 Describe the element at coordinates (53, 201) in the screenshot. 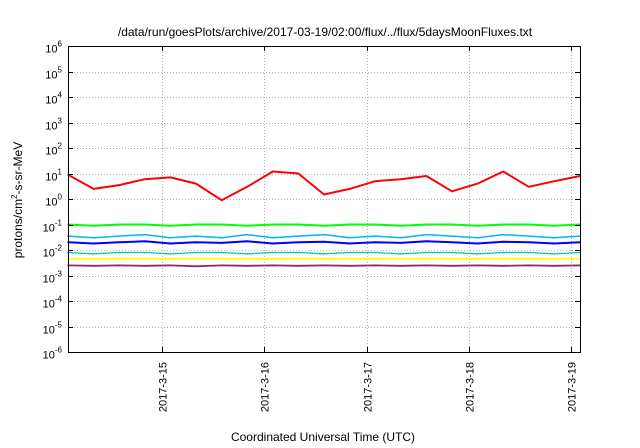

I see `y-tick-label: 10⁰` at that location.